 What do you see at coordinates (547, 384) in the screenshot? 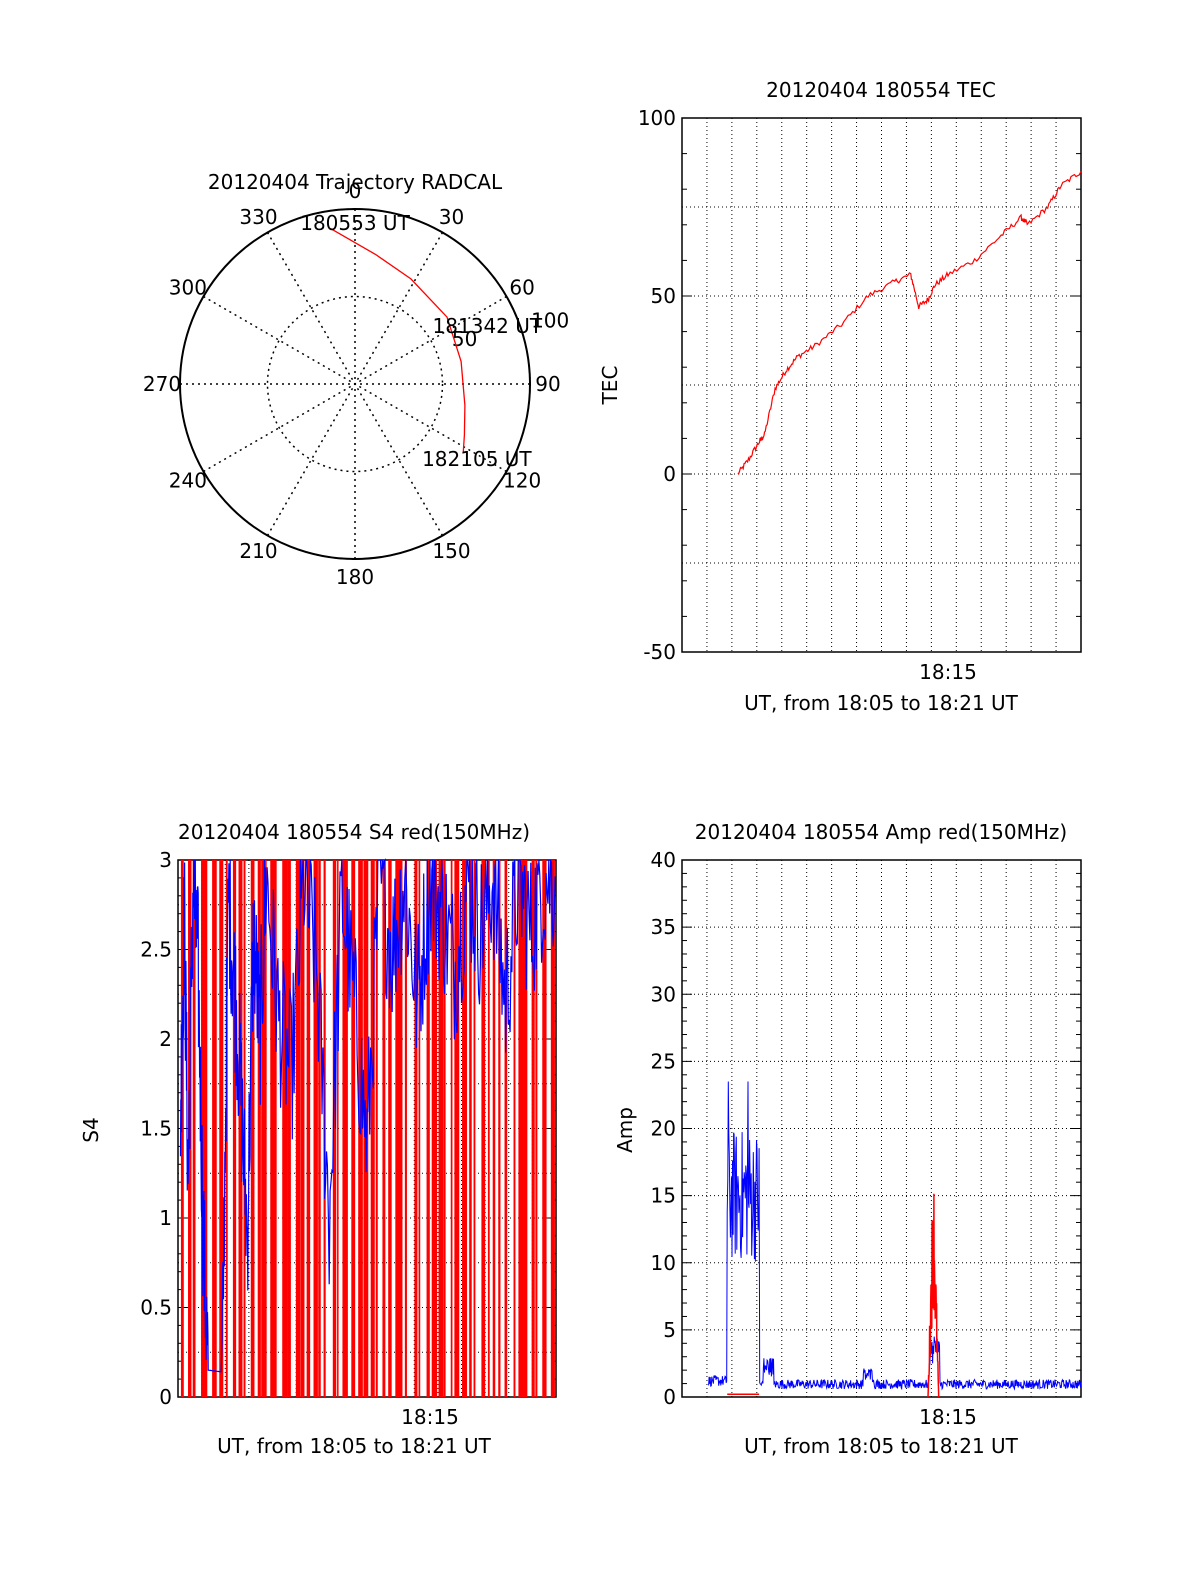
I see `polar-angle-label: 90` at bounding box center [547, 384].